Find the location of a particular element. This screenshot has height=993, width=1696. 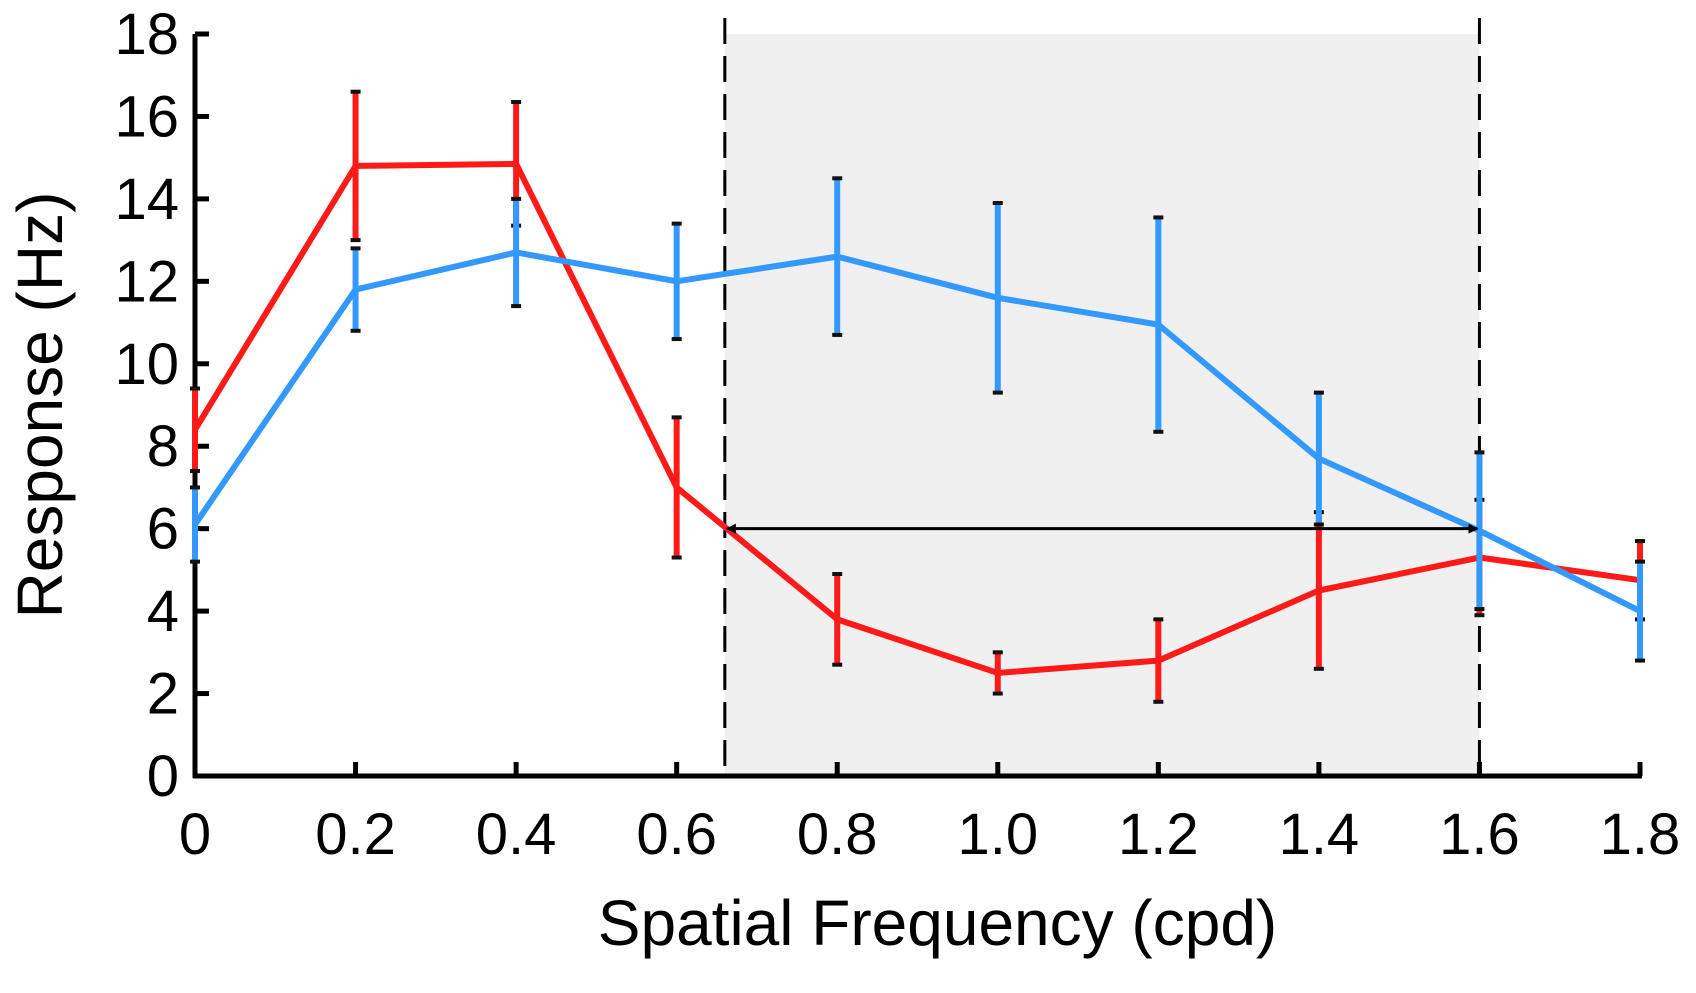

y-tick-label-5: 10 is located at coordinates (146, 364).